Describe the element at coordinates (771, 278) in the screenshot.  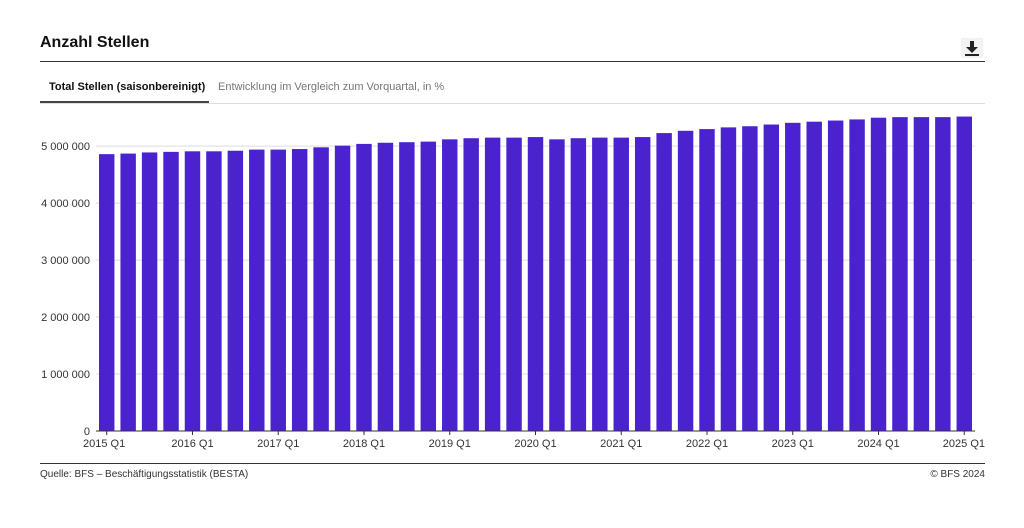
I see `bar-2022-q4` at that location.